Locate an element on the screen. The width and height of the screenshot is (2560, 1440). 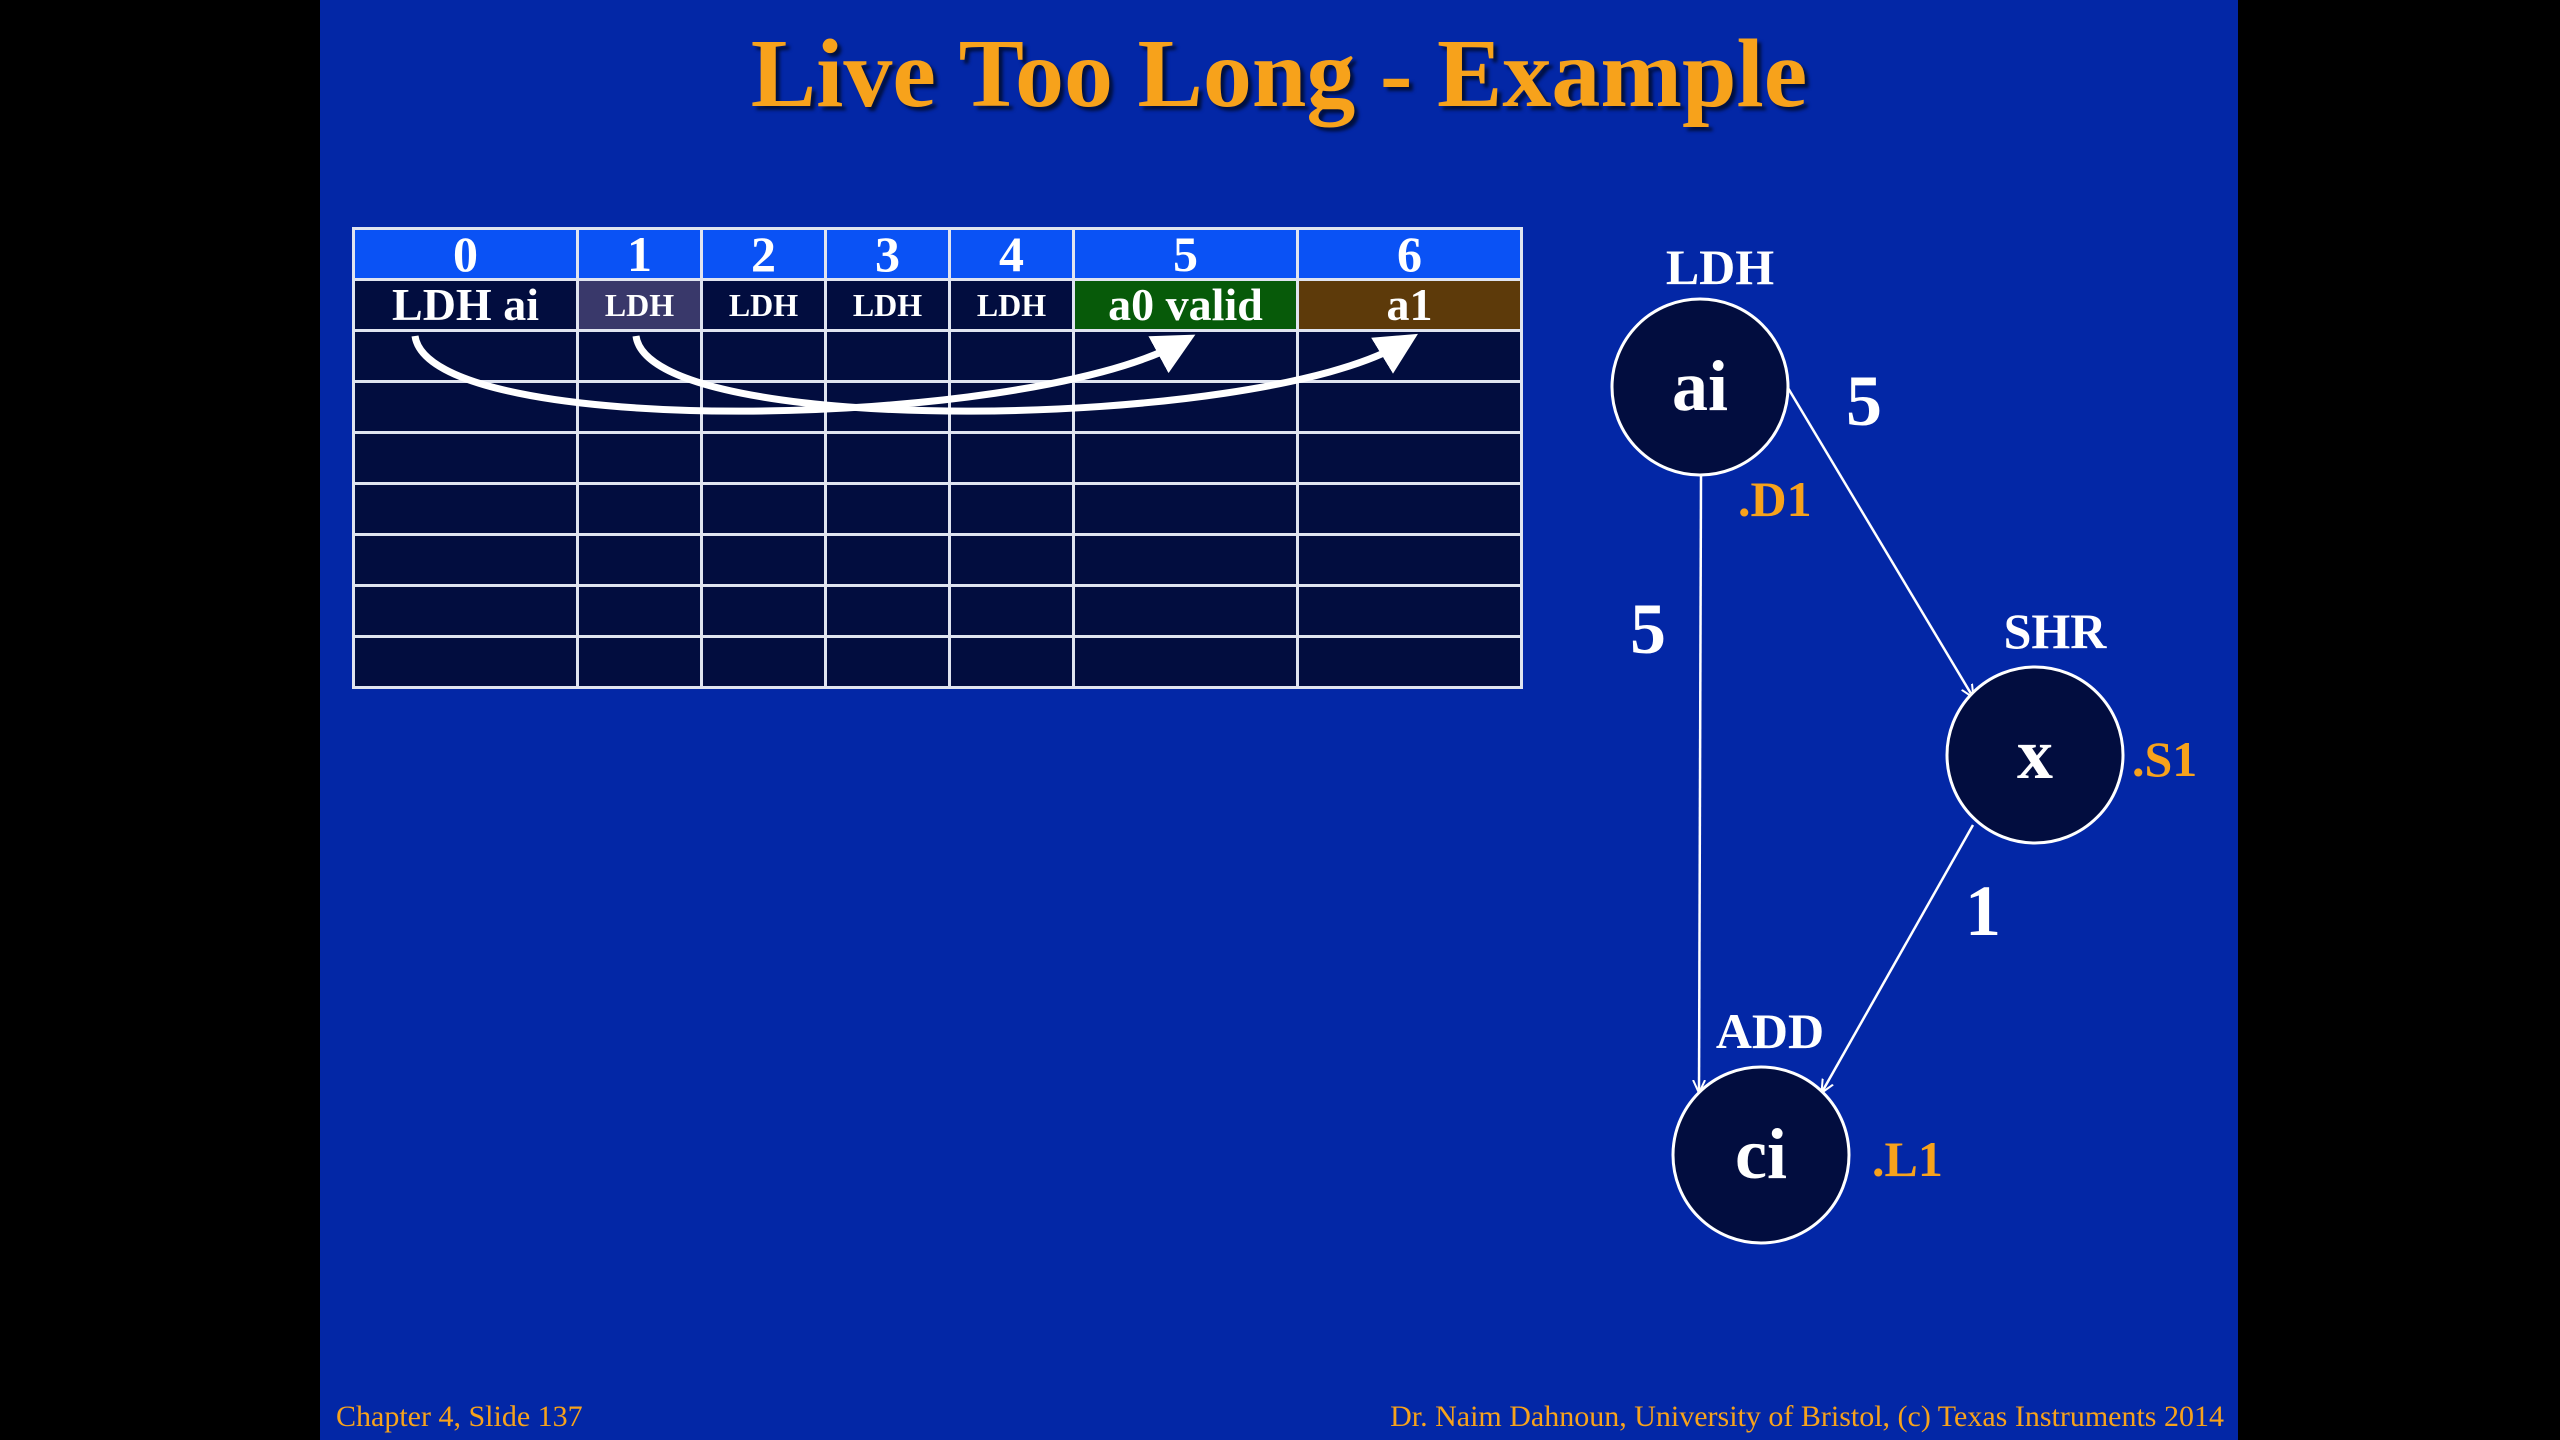
instr-cell-3: LDH is located at coordinates (887, 305).